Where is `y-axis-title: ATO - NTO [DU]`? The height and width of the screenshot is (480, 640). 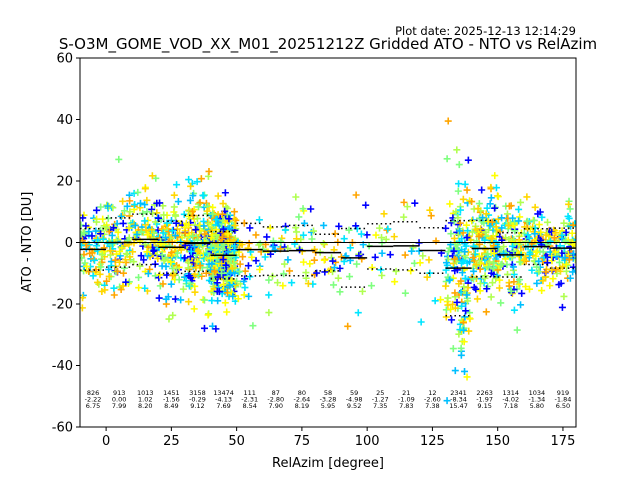 y-axis-title: ATO - NTO [DU] is located at coordinates (27, 242).